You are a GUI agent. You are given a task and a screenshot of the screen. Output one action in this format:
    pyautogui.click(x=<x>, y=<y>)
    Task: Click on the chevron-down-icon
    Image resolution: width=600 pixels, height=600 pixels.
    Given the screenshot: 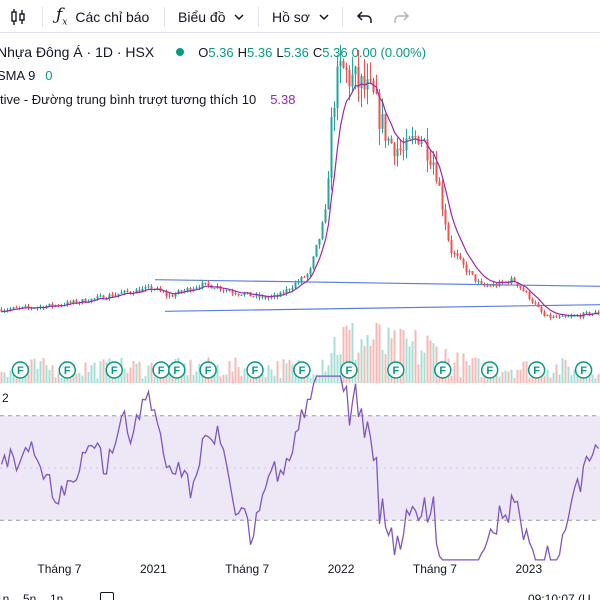 What is the action you would take?
    pyautogui.click(x=324, y=16)
    